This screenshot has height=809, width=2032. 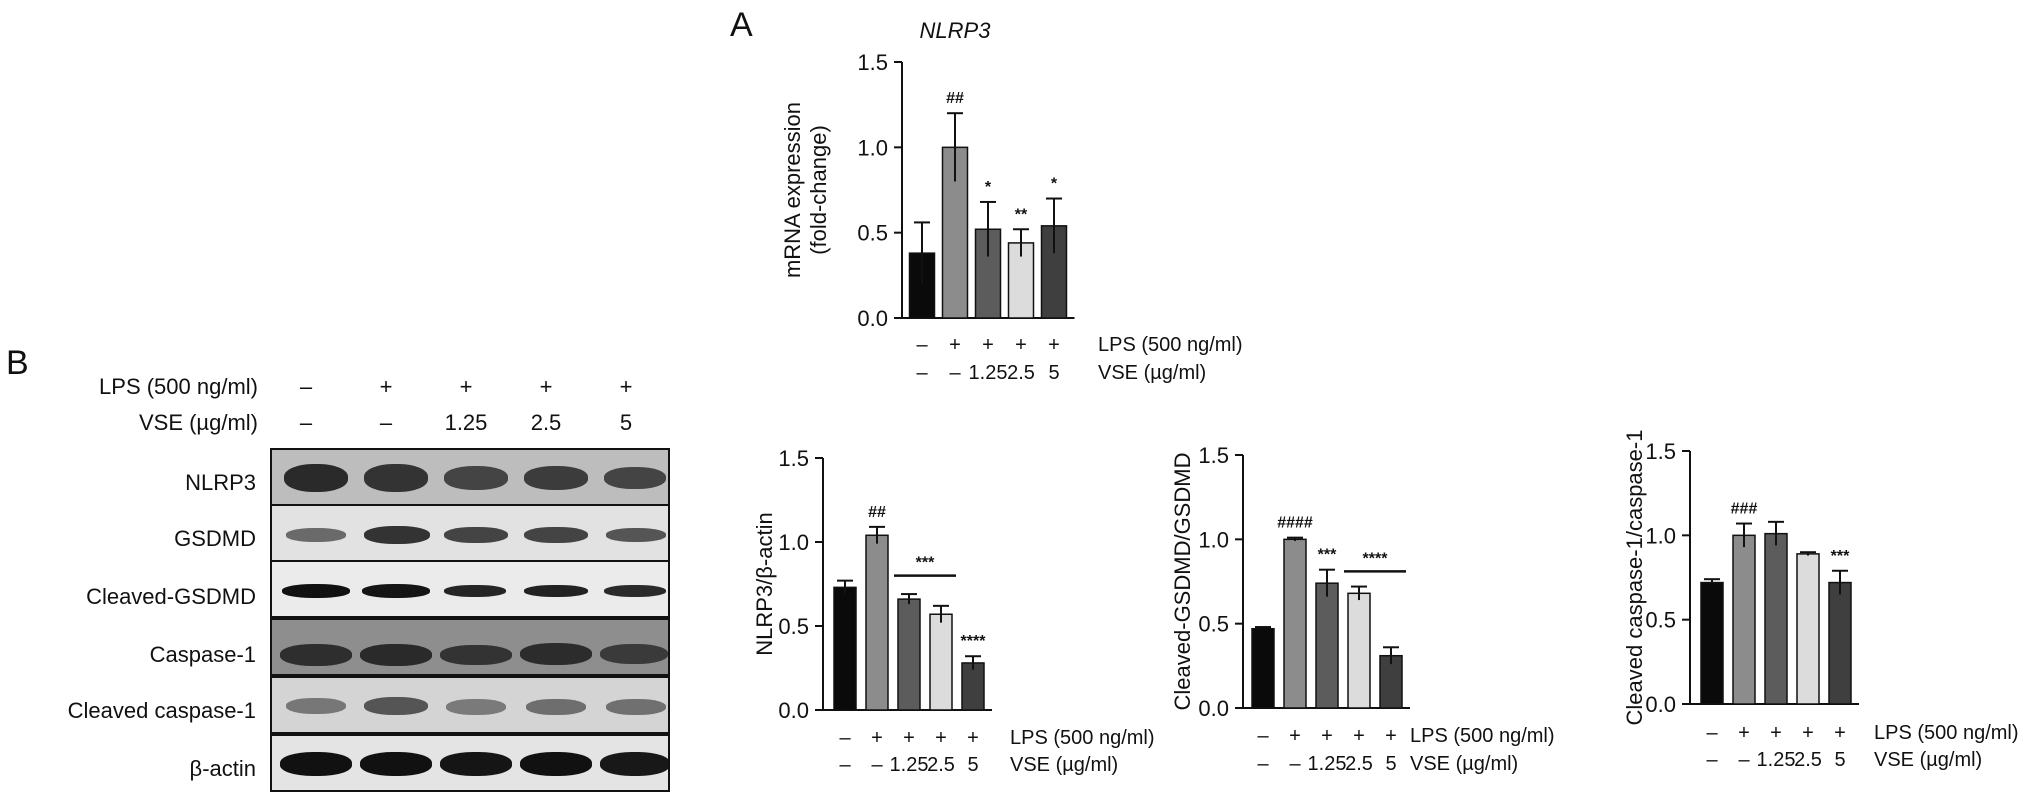 What do you see at coordinates (306, 386) in the screenshot?
I see `blot-lps-value: –` at bounding box center [306, 386].